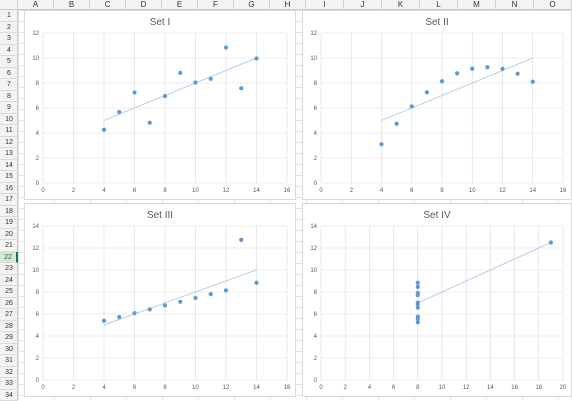 The width and height of the screenshot is (572, 401). Describe the element at coordinates (72, 5) in the screenshot. I see `column-header-b: B` at that location.